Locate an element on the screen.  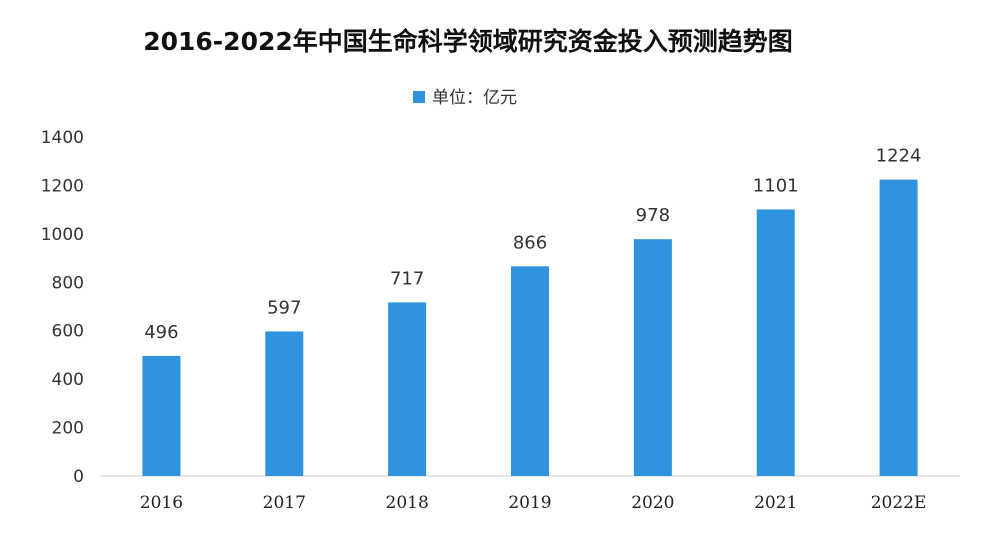
data-label-2016: 496 is located at coordinates (161, 332).